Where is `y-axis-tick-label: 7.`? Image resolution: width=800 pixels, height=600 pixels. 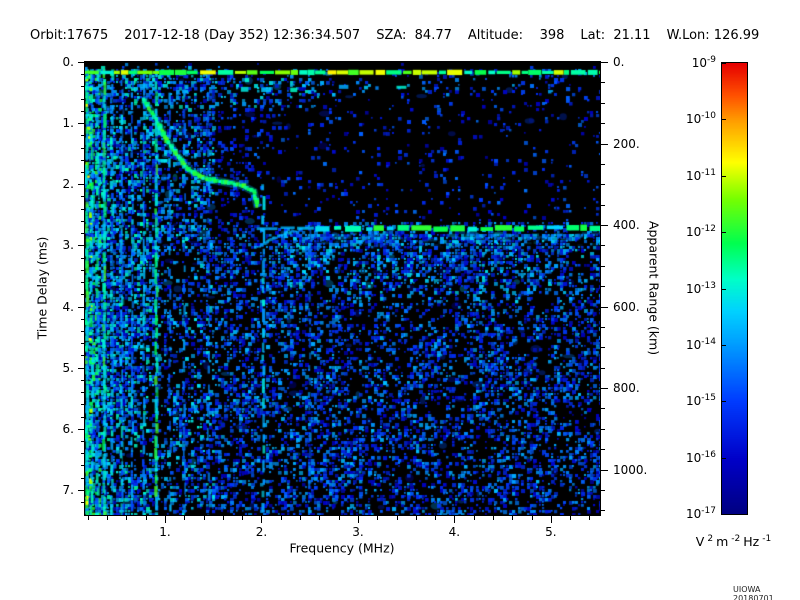
y-axis-tick-label: 7. is located at coordinates (68, 489).